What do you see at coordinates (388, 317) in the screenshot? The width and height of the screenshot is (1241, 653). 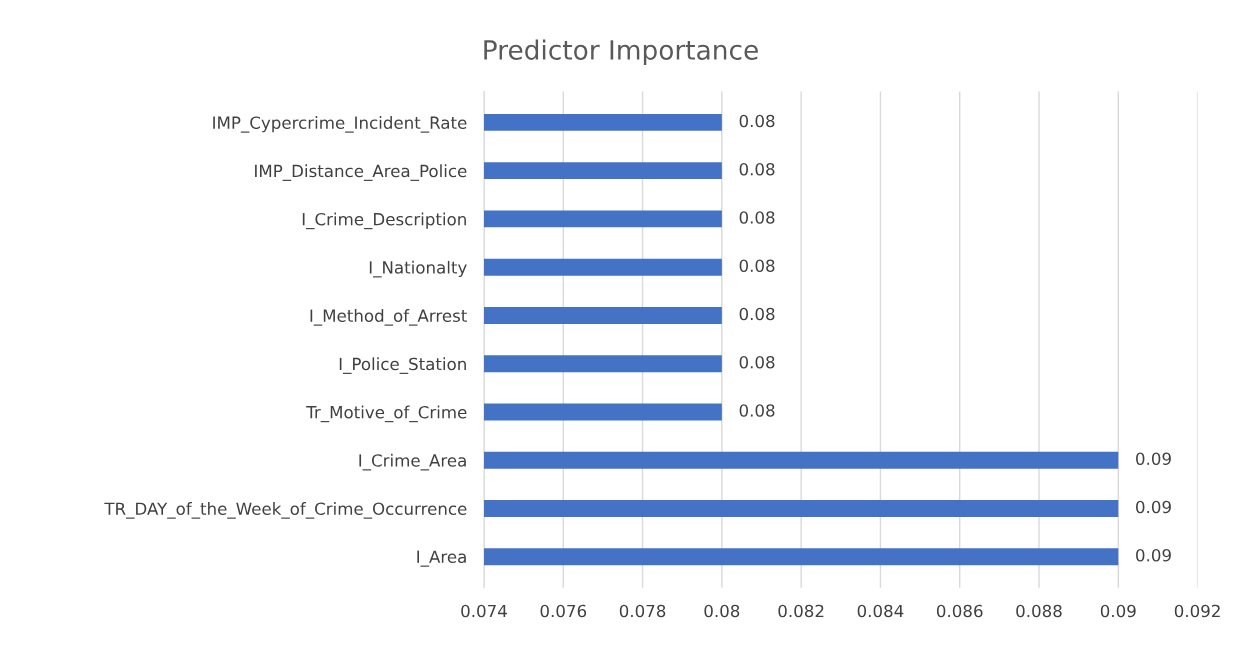 I see `y-tick-label: I_Method_of_Arrest` at bounding box center [388, 317].